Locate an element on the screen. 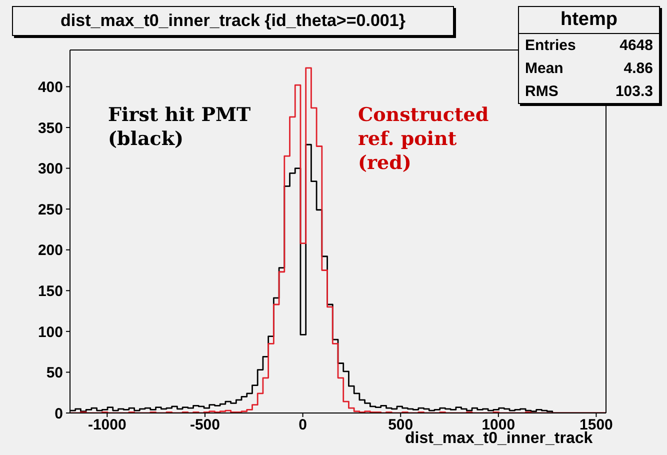  annotation: First hit PMT (black) is located at coordinates (180, 127).